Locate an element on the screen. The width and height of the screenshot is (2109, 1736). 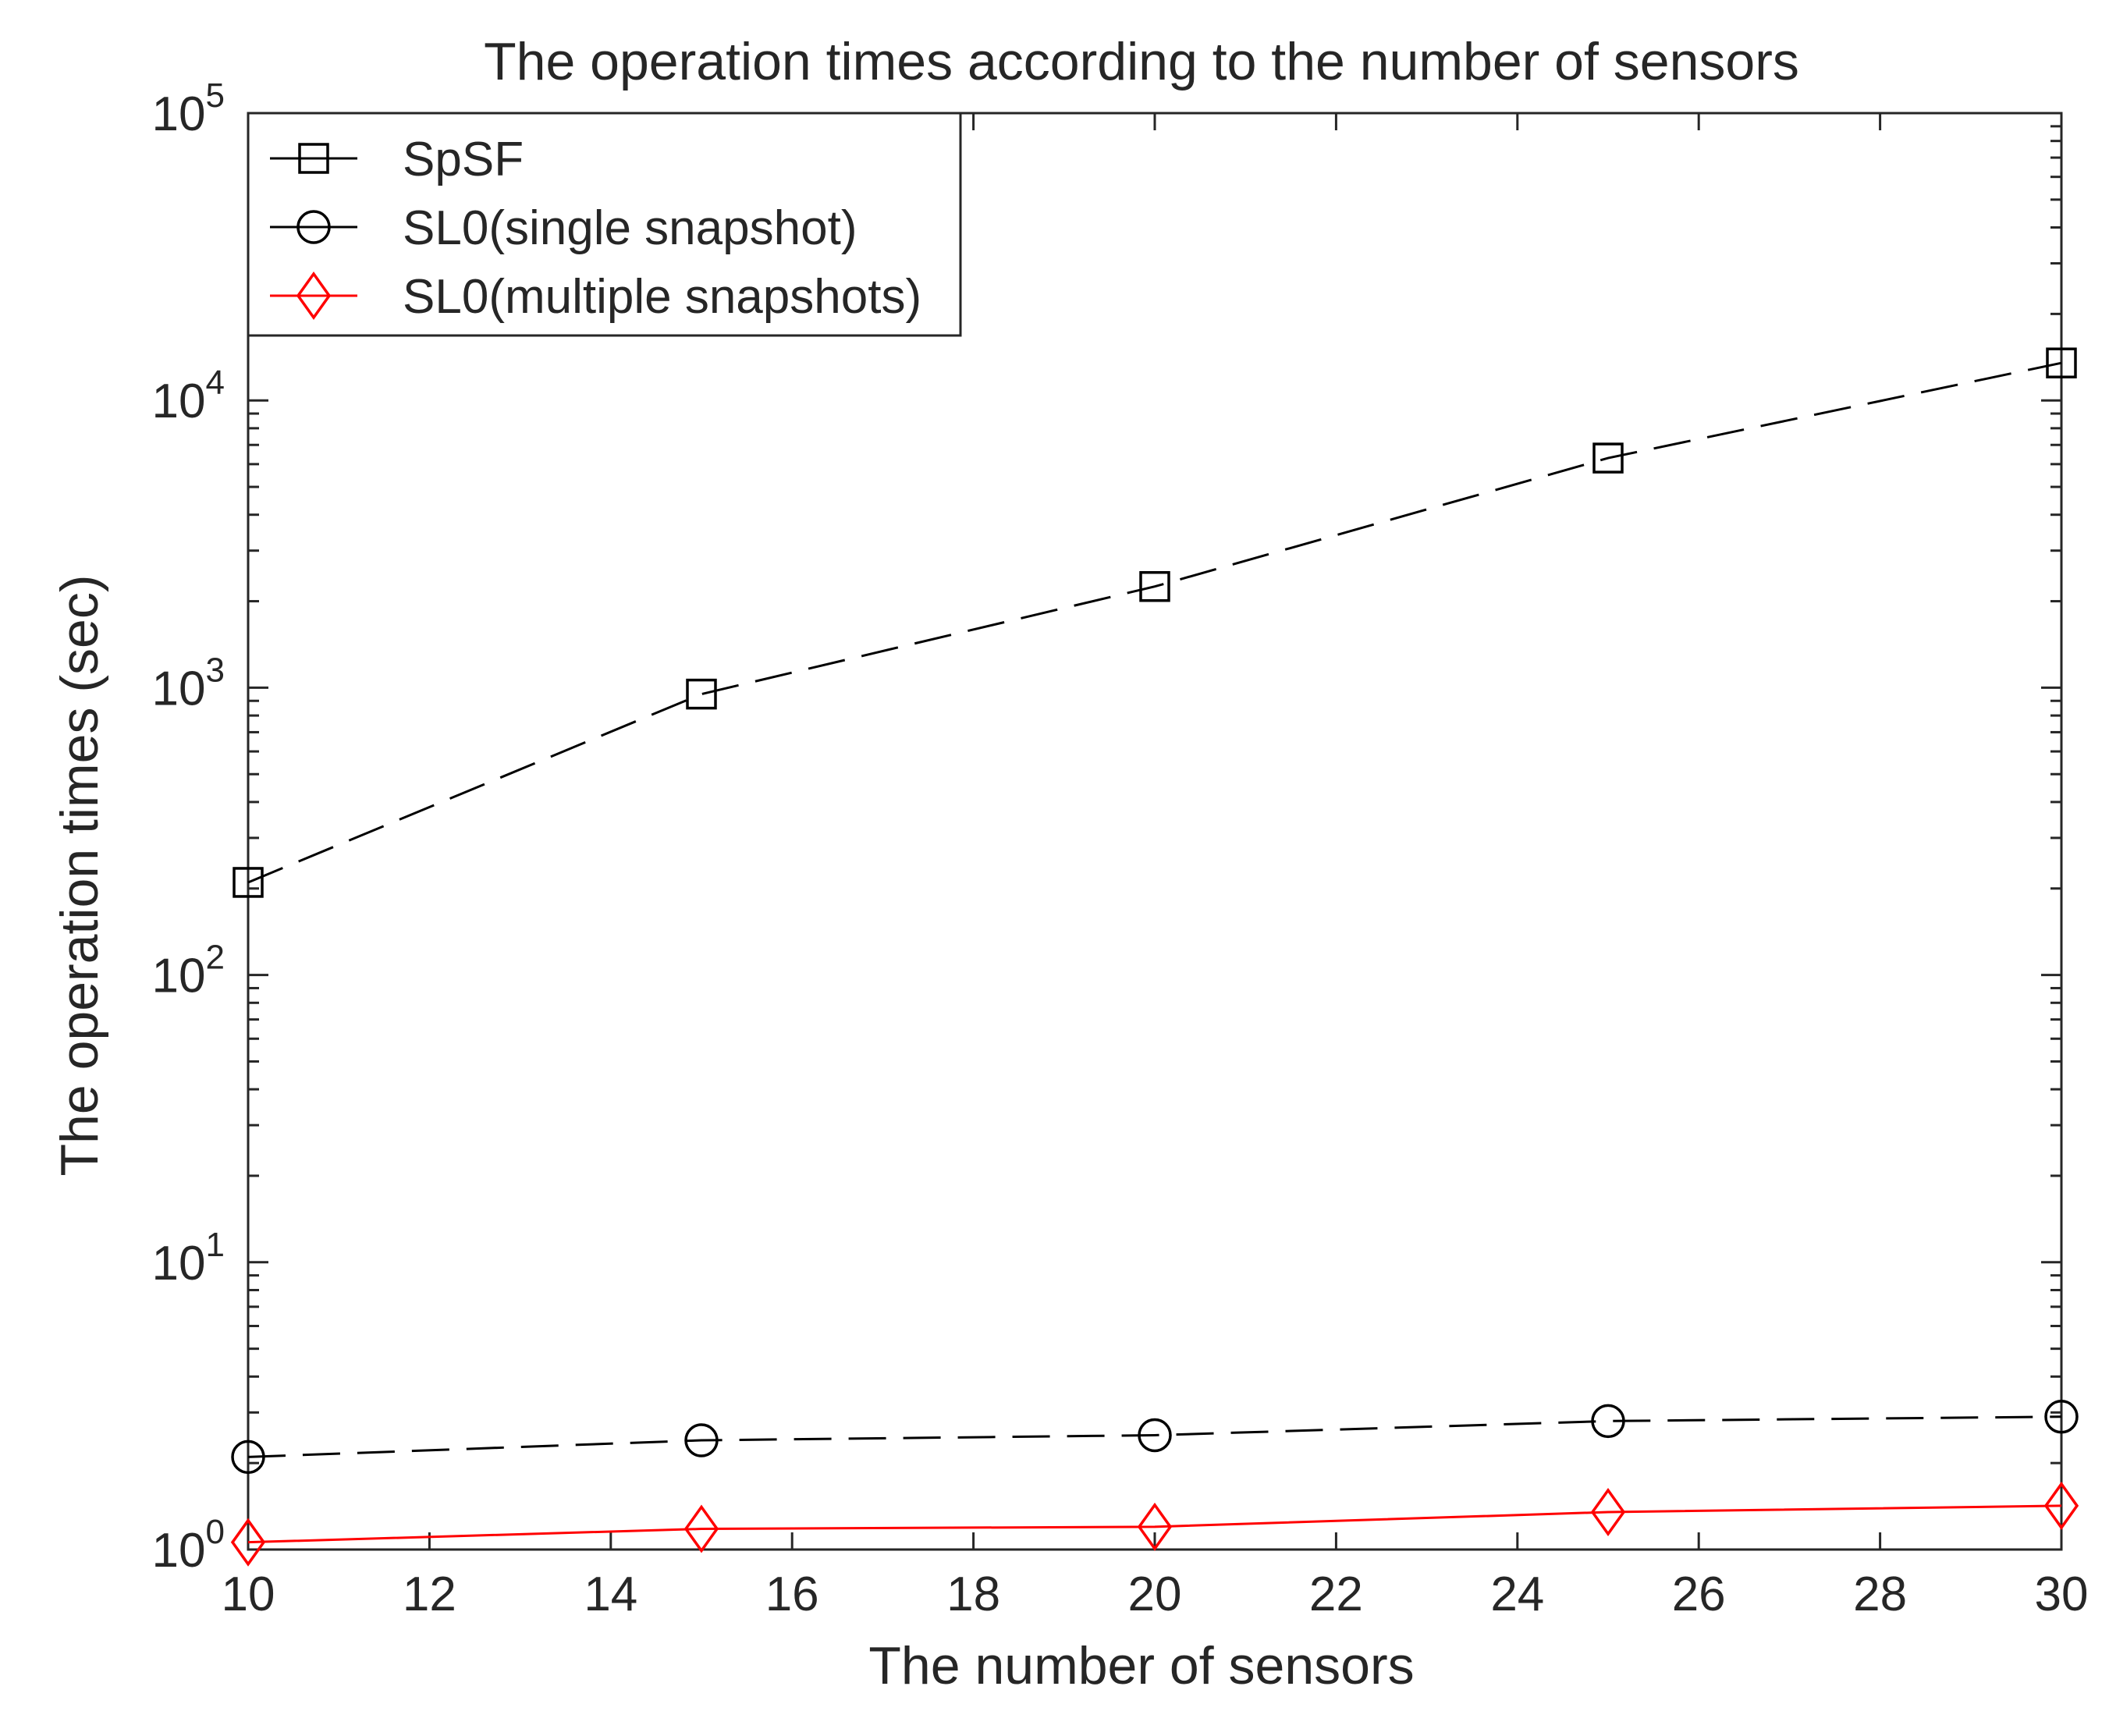
x-tick-label: 28 is located at coordinates (1880, 1594).